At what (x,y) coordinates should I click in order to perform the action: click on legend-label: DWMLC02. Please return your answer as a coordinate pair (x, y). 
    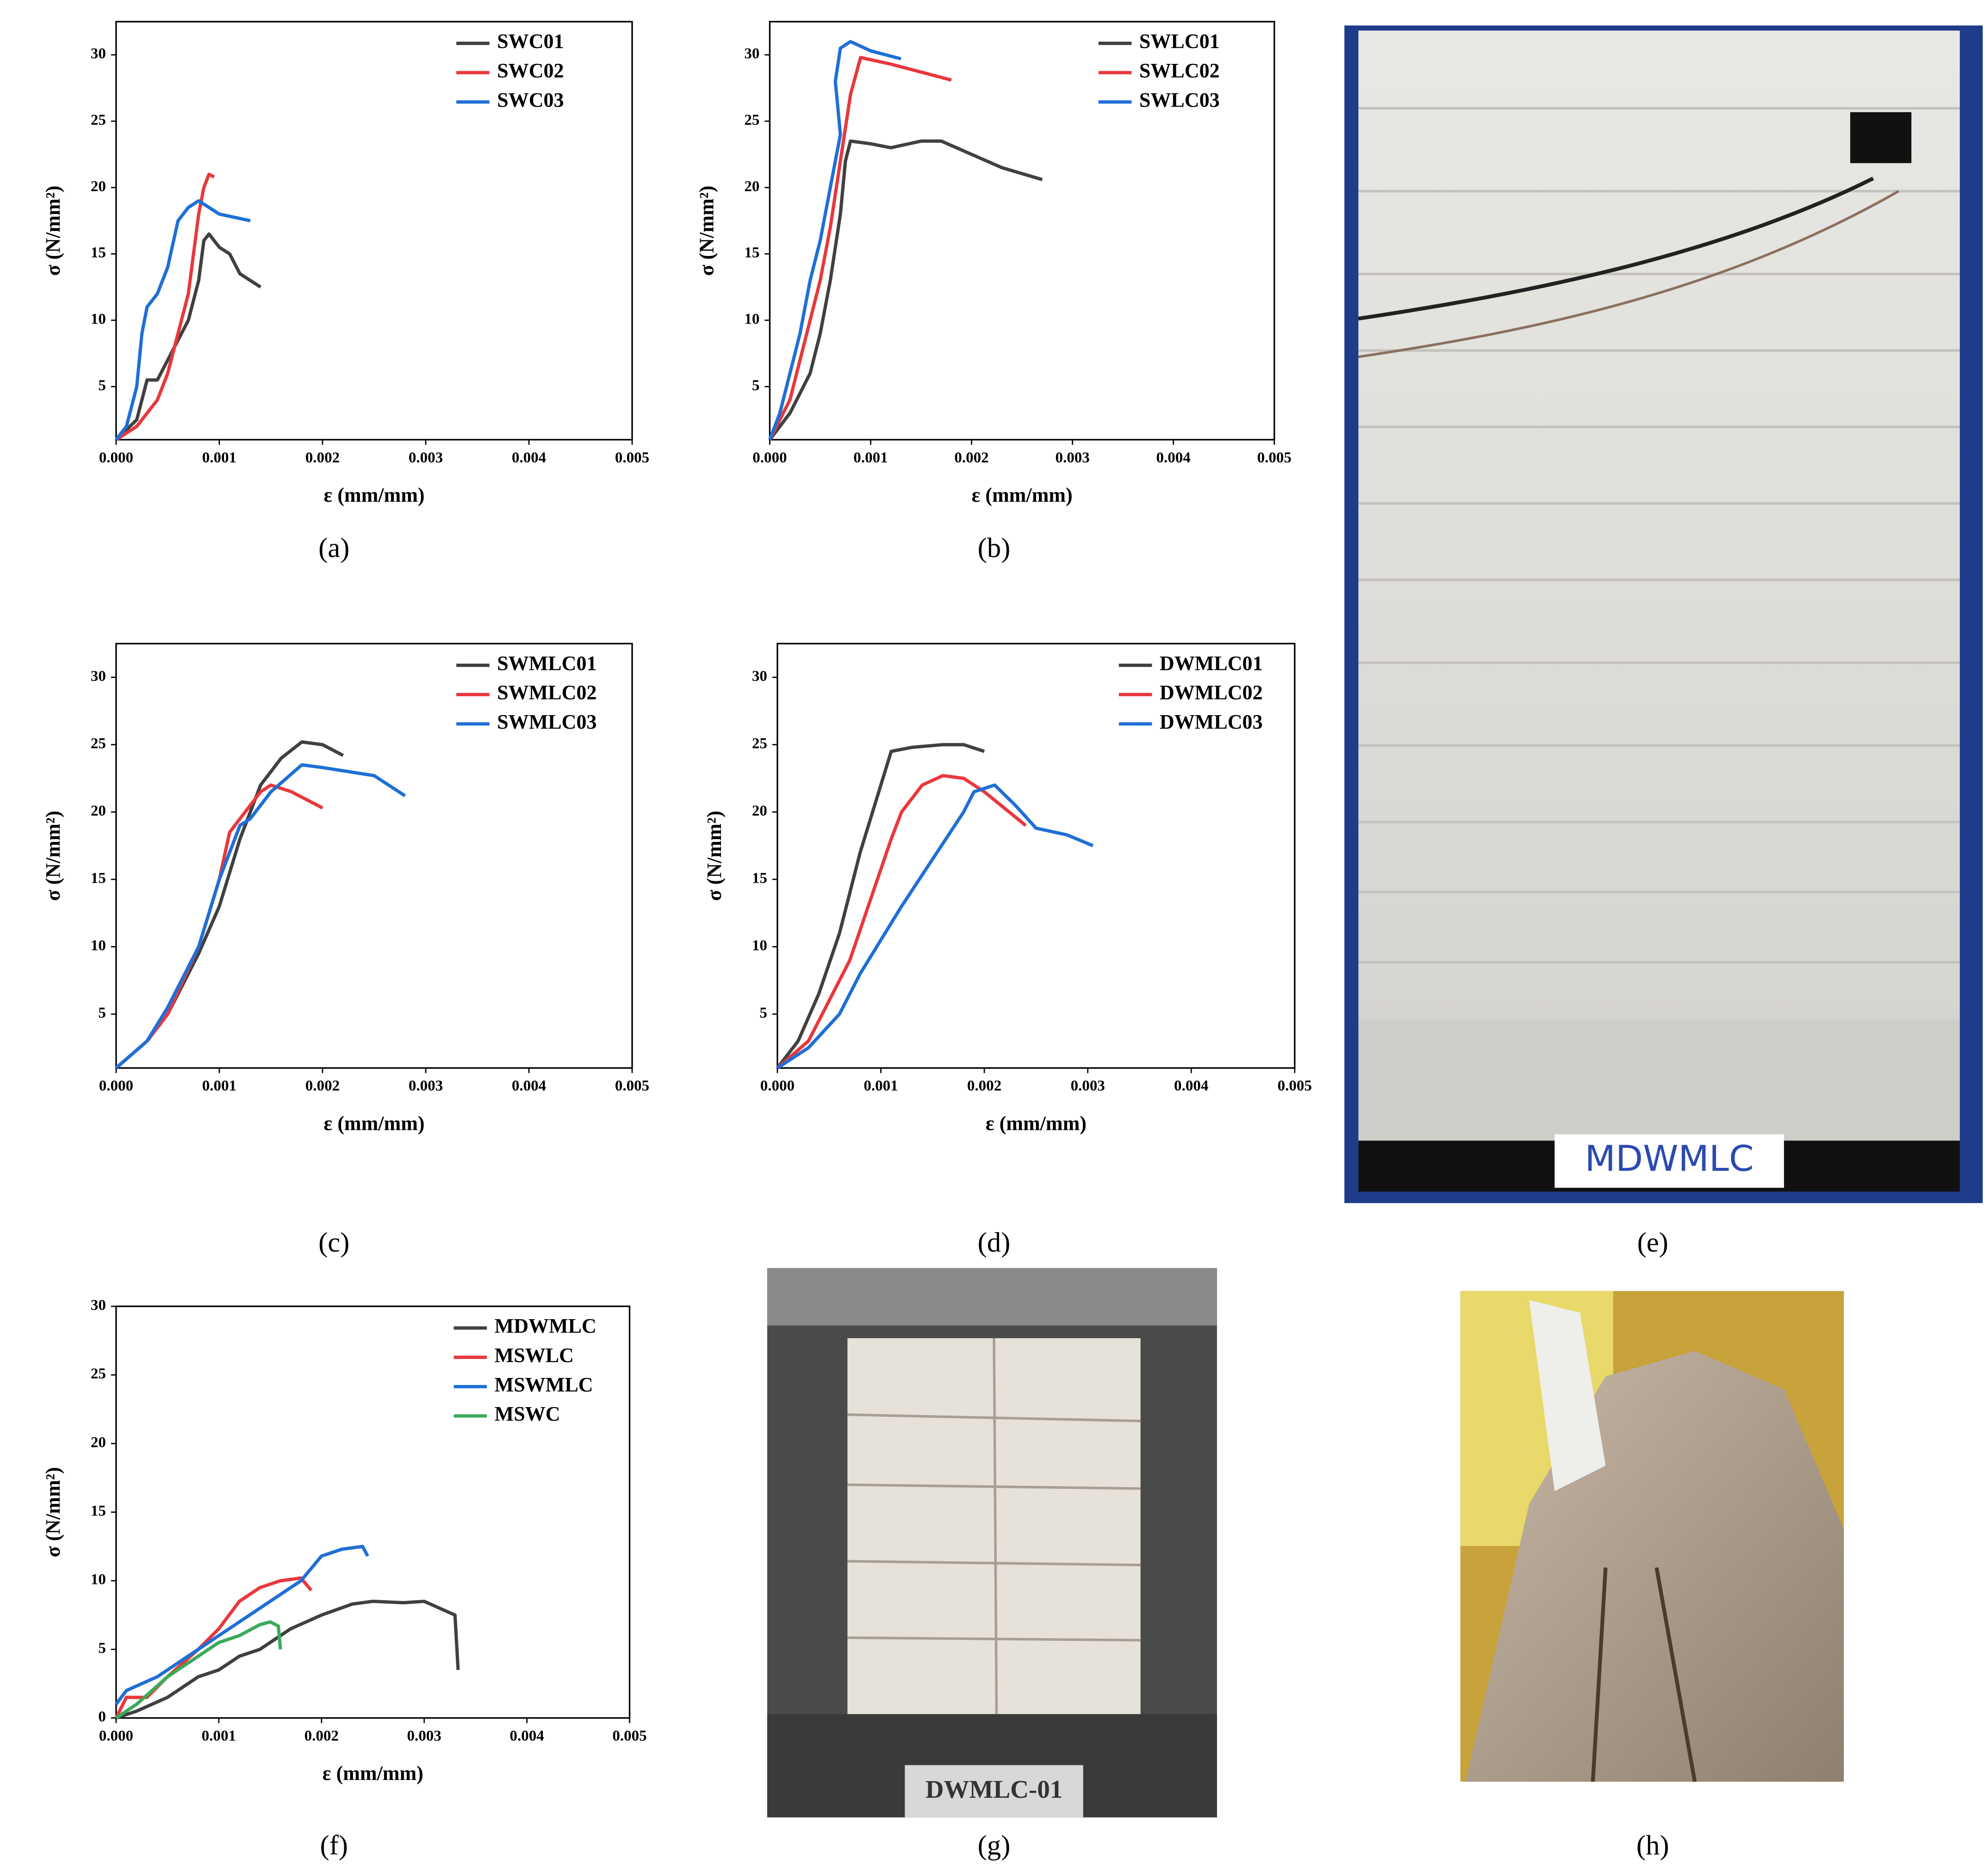
    Looking at the image, I should click on (1211, 692).